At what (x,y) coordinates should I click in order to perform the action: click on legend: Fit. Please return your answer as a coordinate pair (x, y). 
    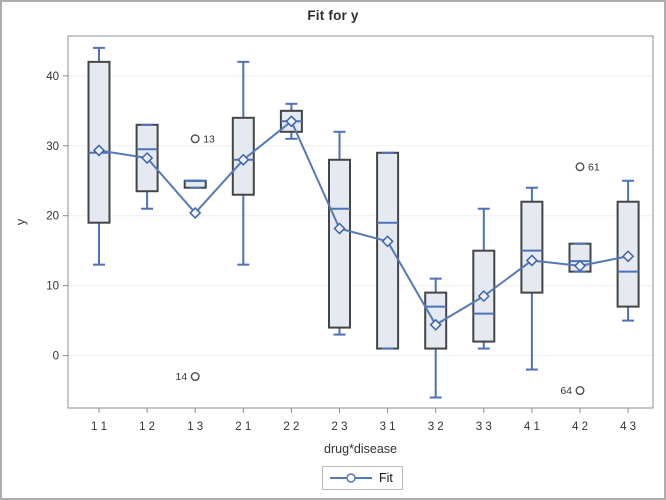
    Looking at the image, I should click on (362, 478).